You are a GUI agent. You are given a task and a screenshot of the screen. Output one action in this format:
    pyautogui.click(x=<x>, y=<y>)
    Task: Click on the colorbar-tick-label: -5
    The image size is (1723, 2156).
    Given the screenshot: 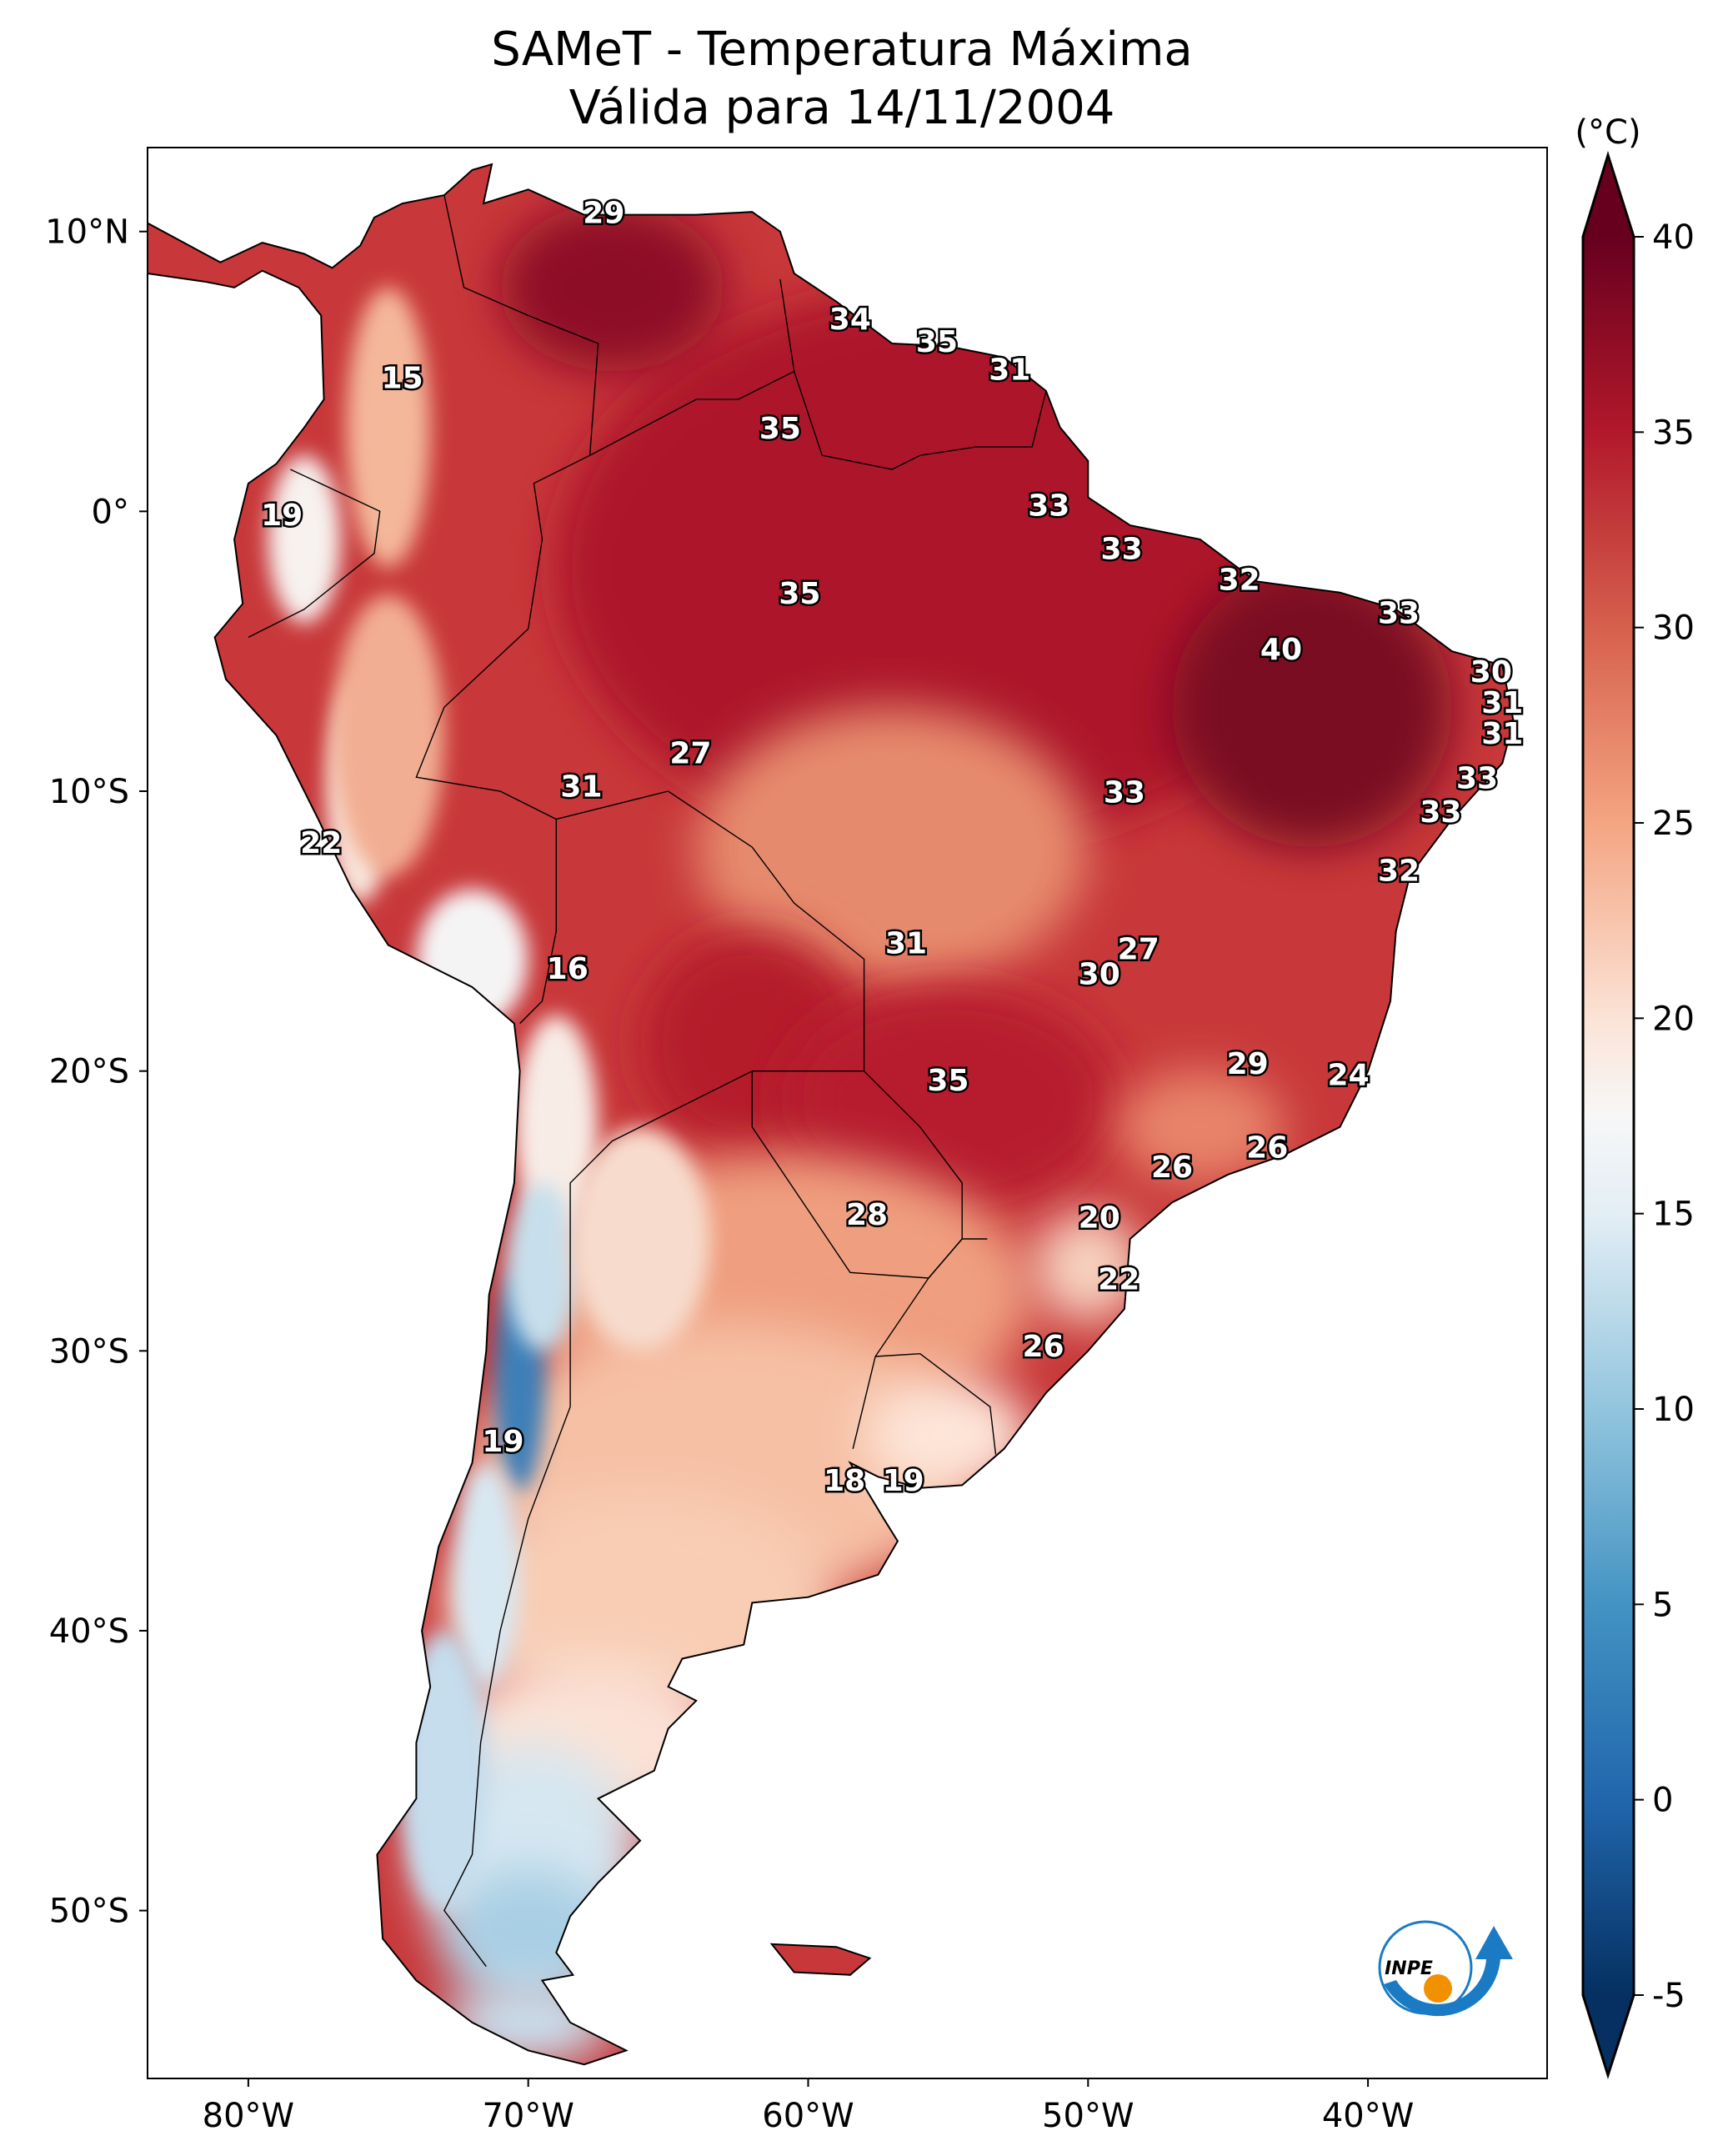 What is the action you would take?
    pyautogui.click(x=1668, y=1996)
    